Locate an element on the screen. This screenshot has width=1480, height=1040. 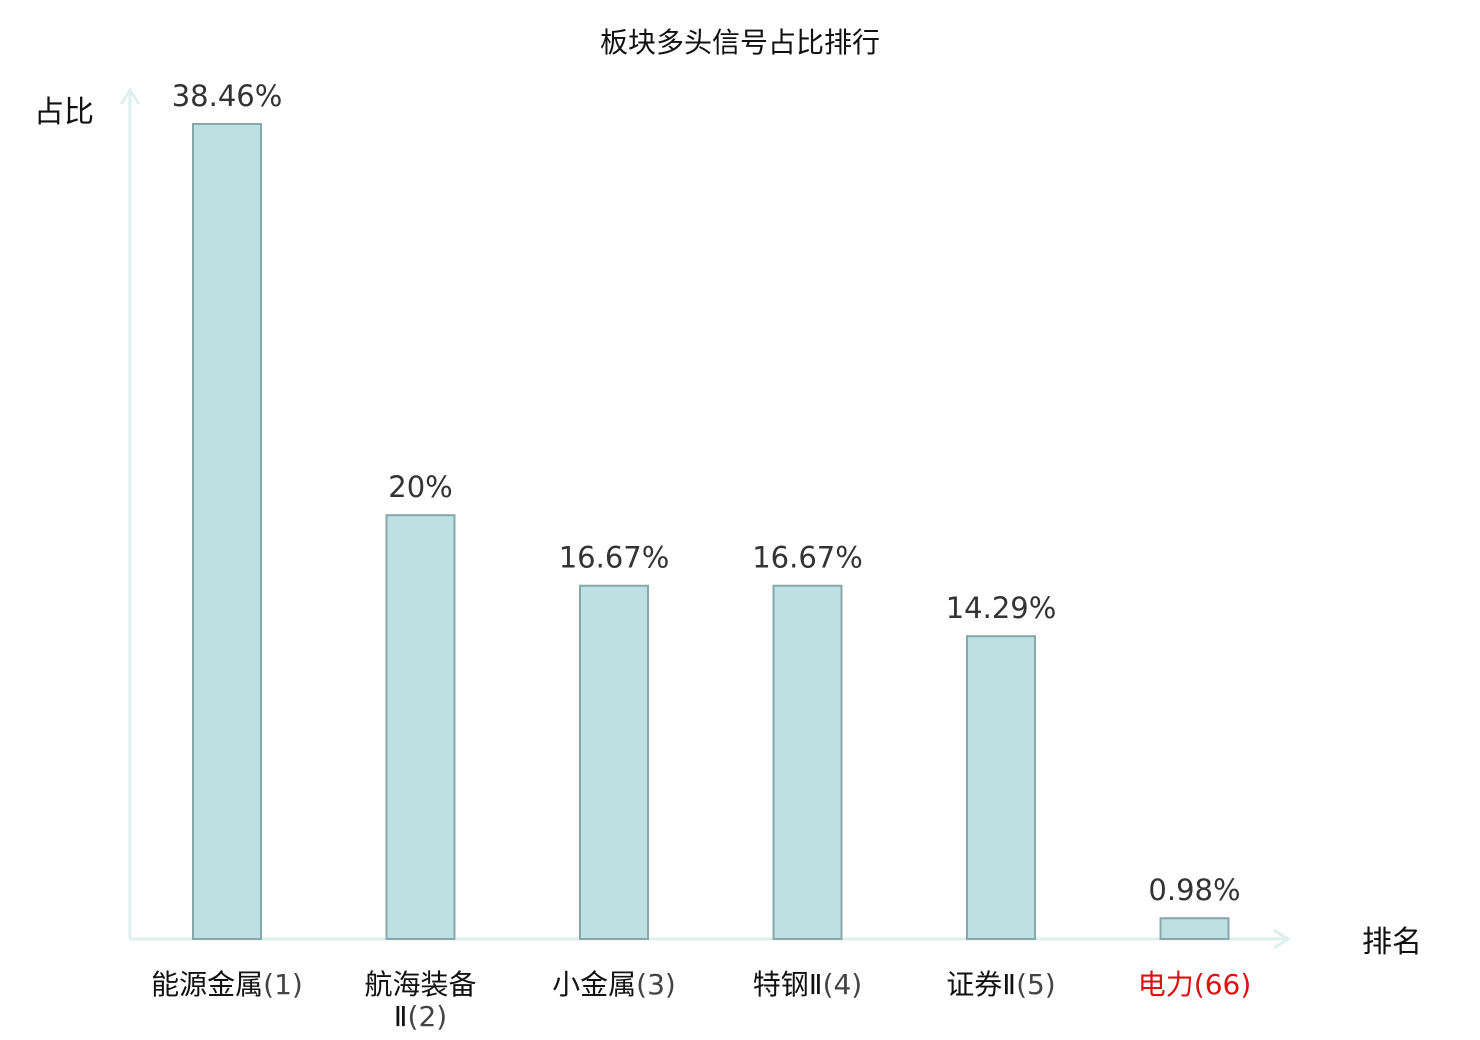
category-name: 航海装备 is located at coordinates (420, 984).